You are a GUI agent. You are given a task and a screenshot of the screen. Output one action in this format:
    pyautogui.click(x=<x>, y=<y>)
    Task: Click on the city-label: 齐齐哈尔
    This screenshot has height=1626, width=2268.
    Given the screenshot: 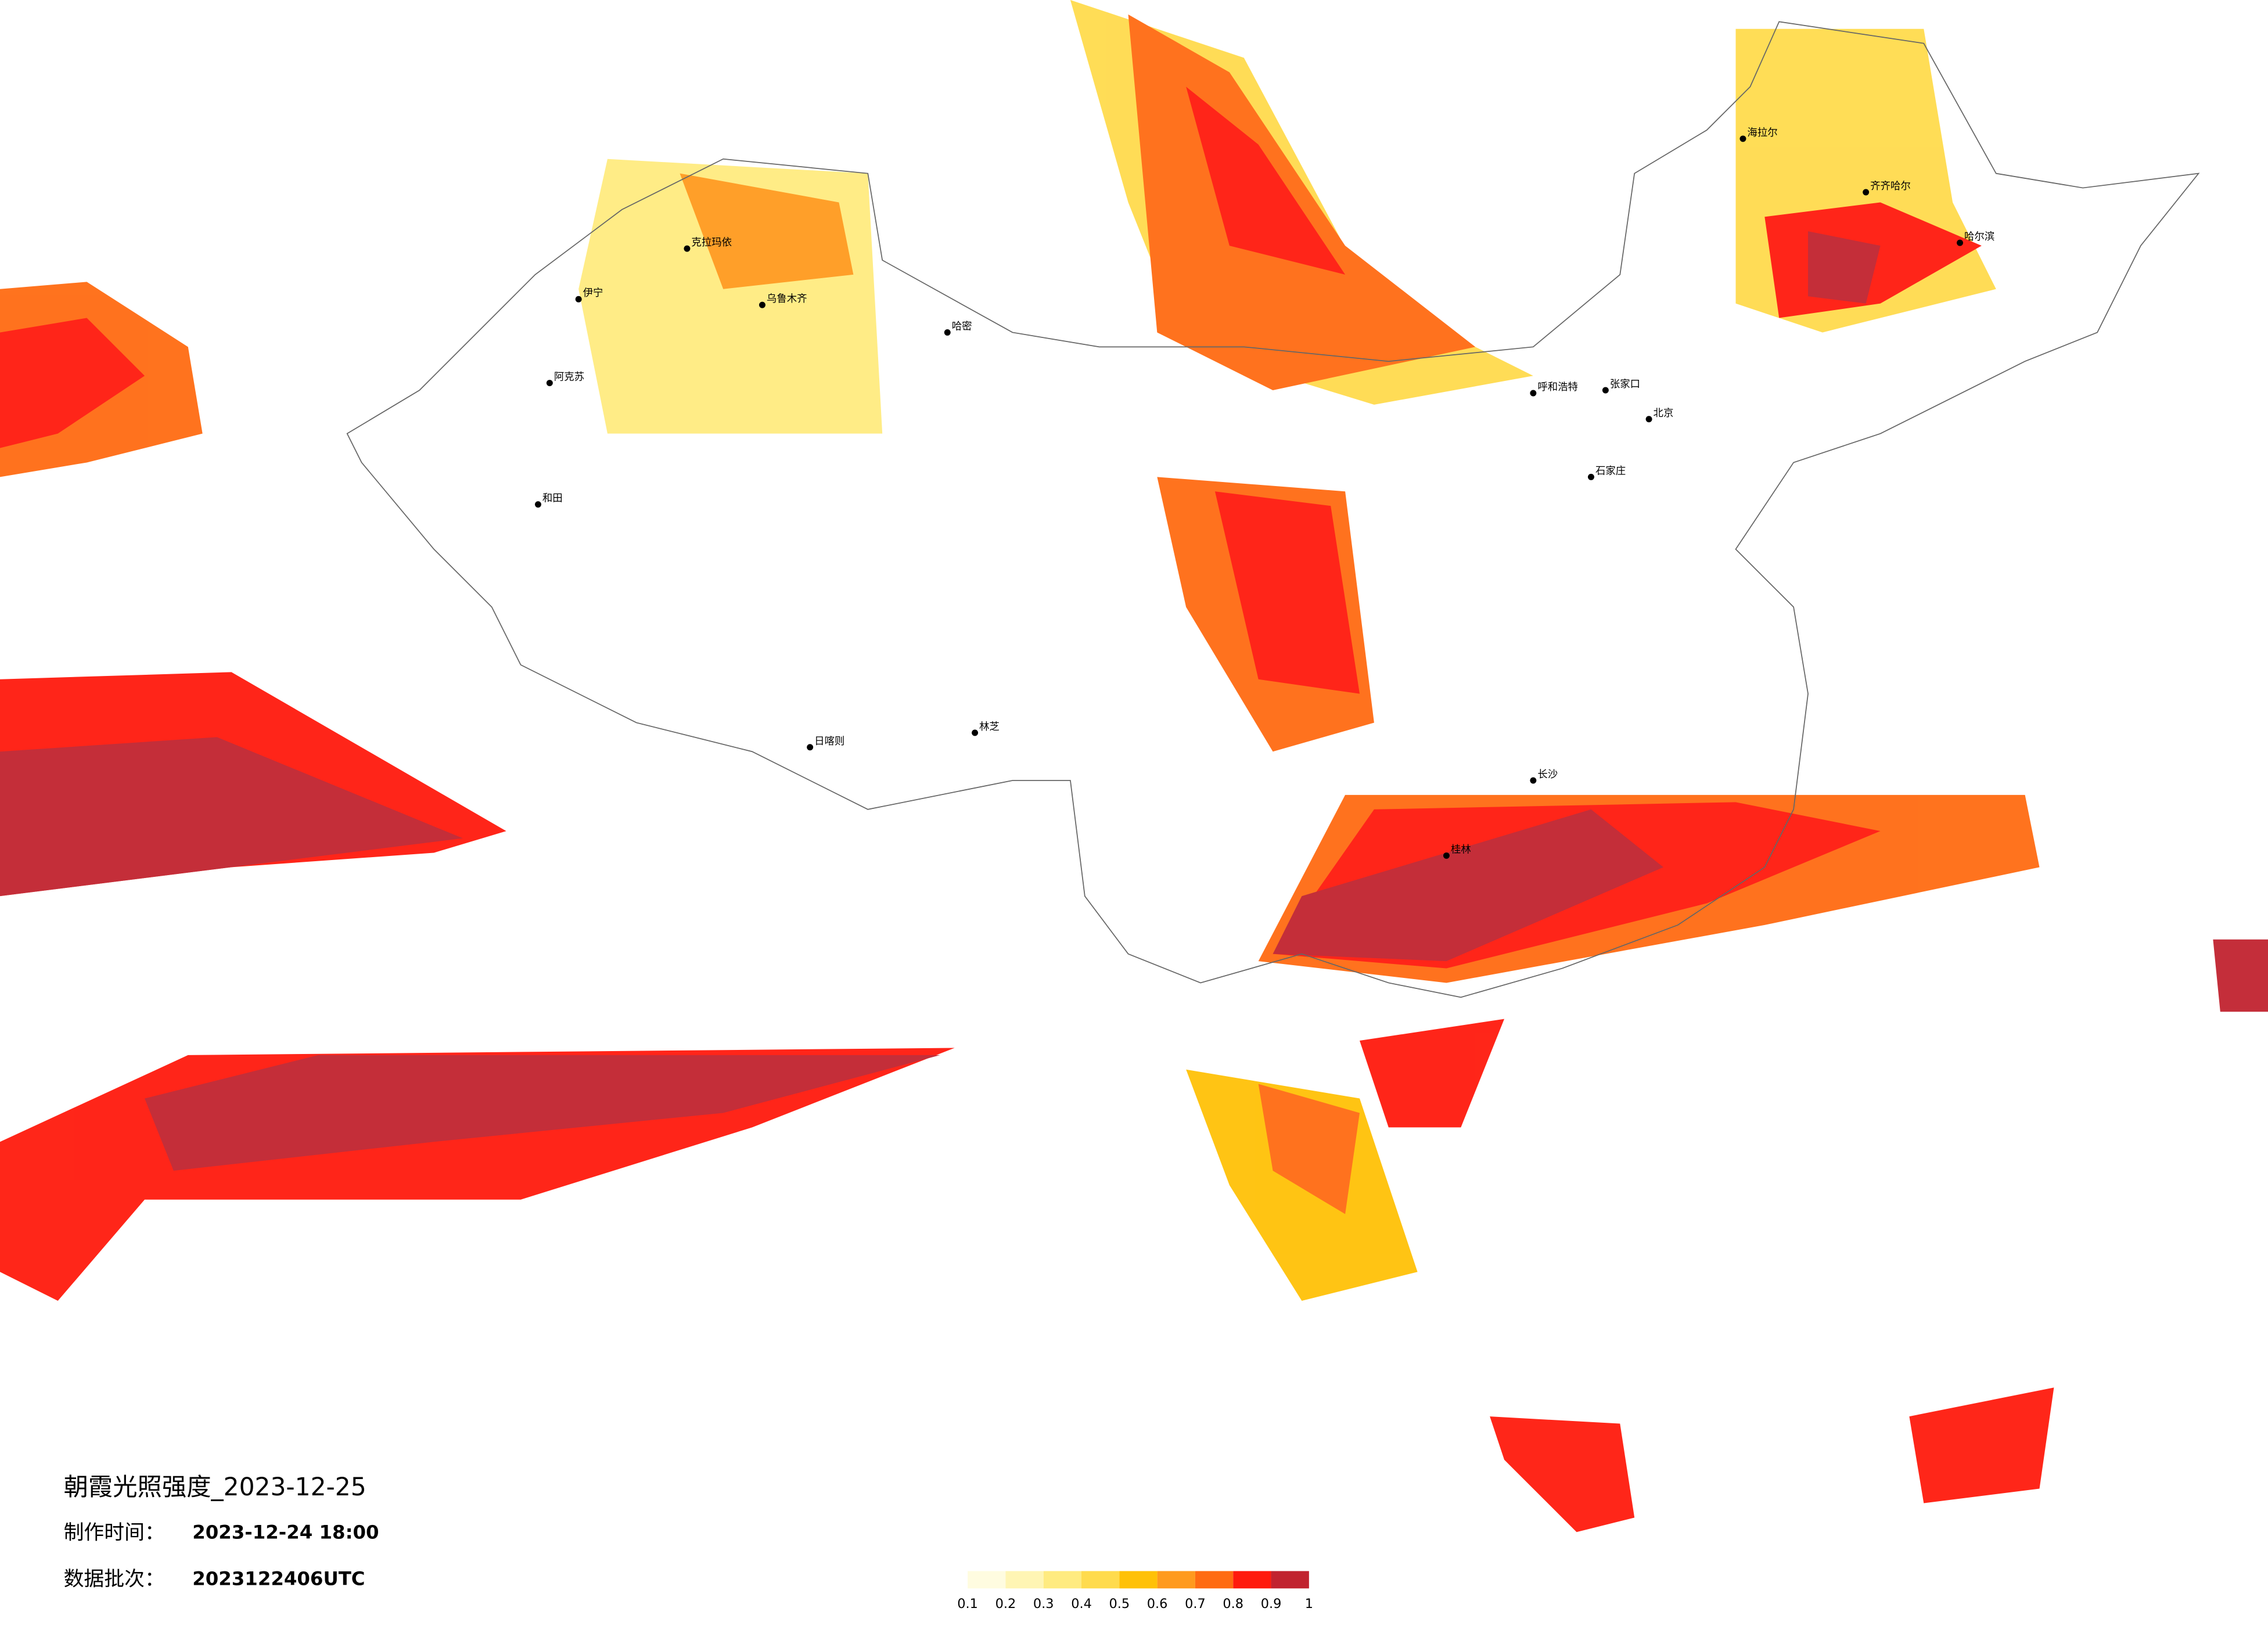 What is the action you would take?
    pyautogui.click(x=1890, y=186)
    